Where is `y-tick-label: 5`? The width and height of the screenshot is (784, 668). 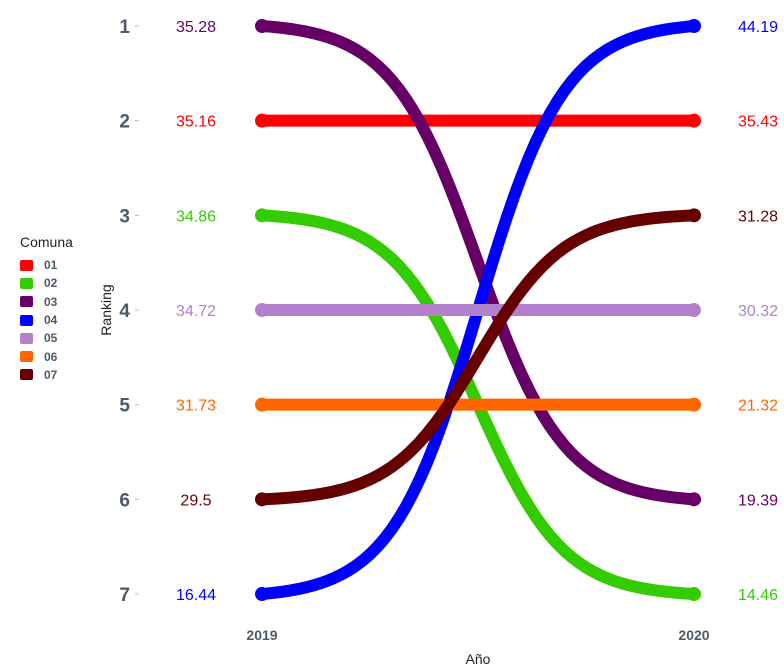
y-tick-label: 5 is located at coordinates (124, 406).